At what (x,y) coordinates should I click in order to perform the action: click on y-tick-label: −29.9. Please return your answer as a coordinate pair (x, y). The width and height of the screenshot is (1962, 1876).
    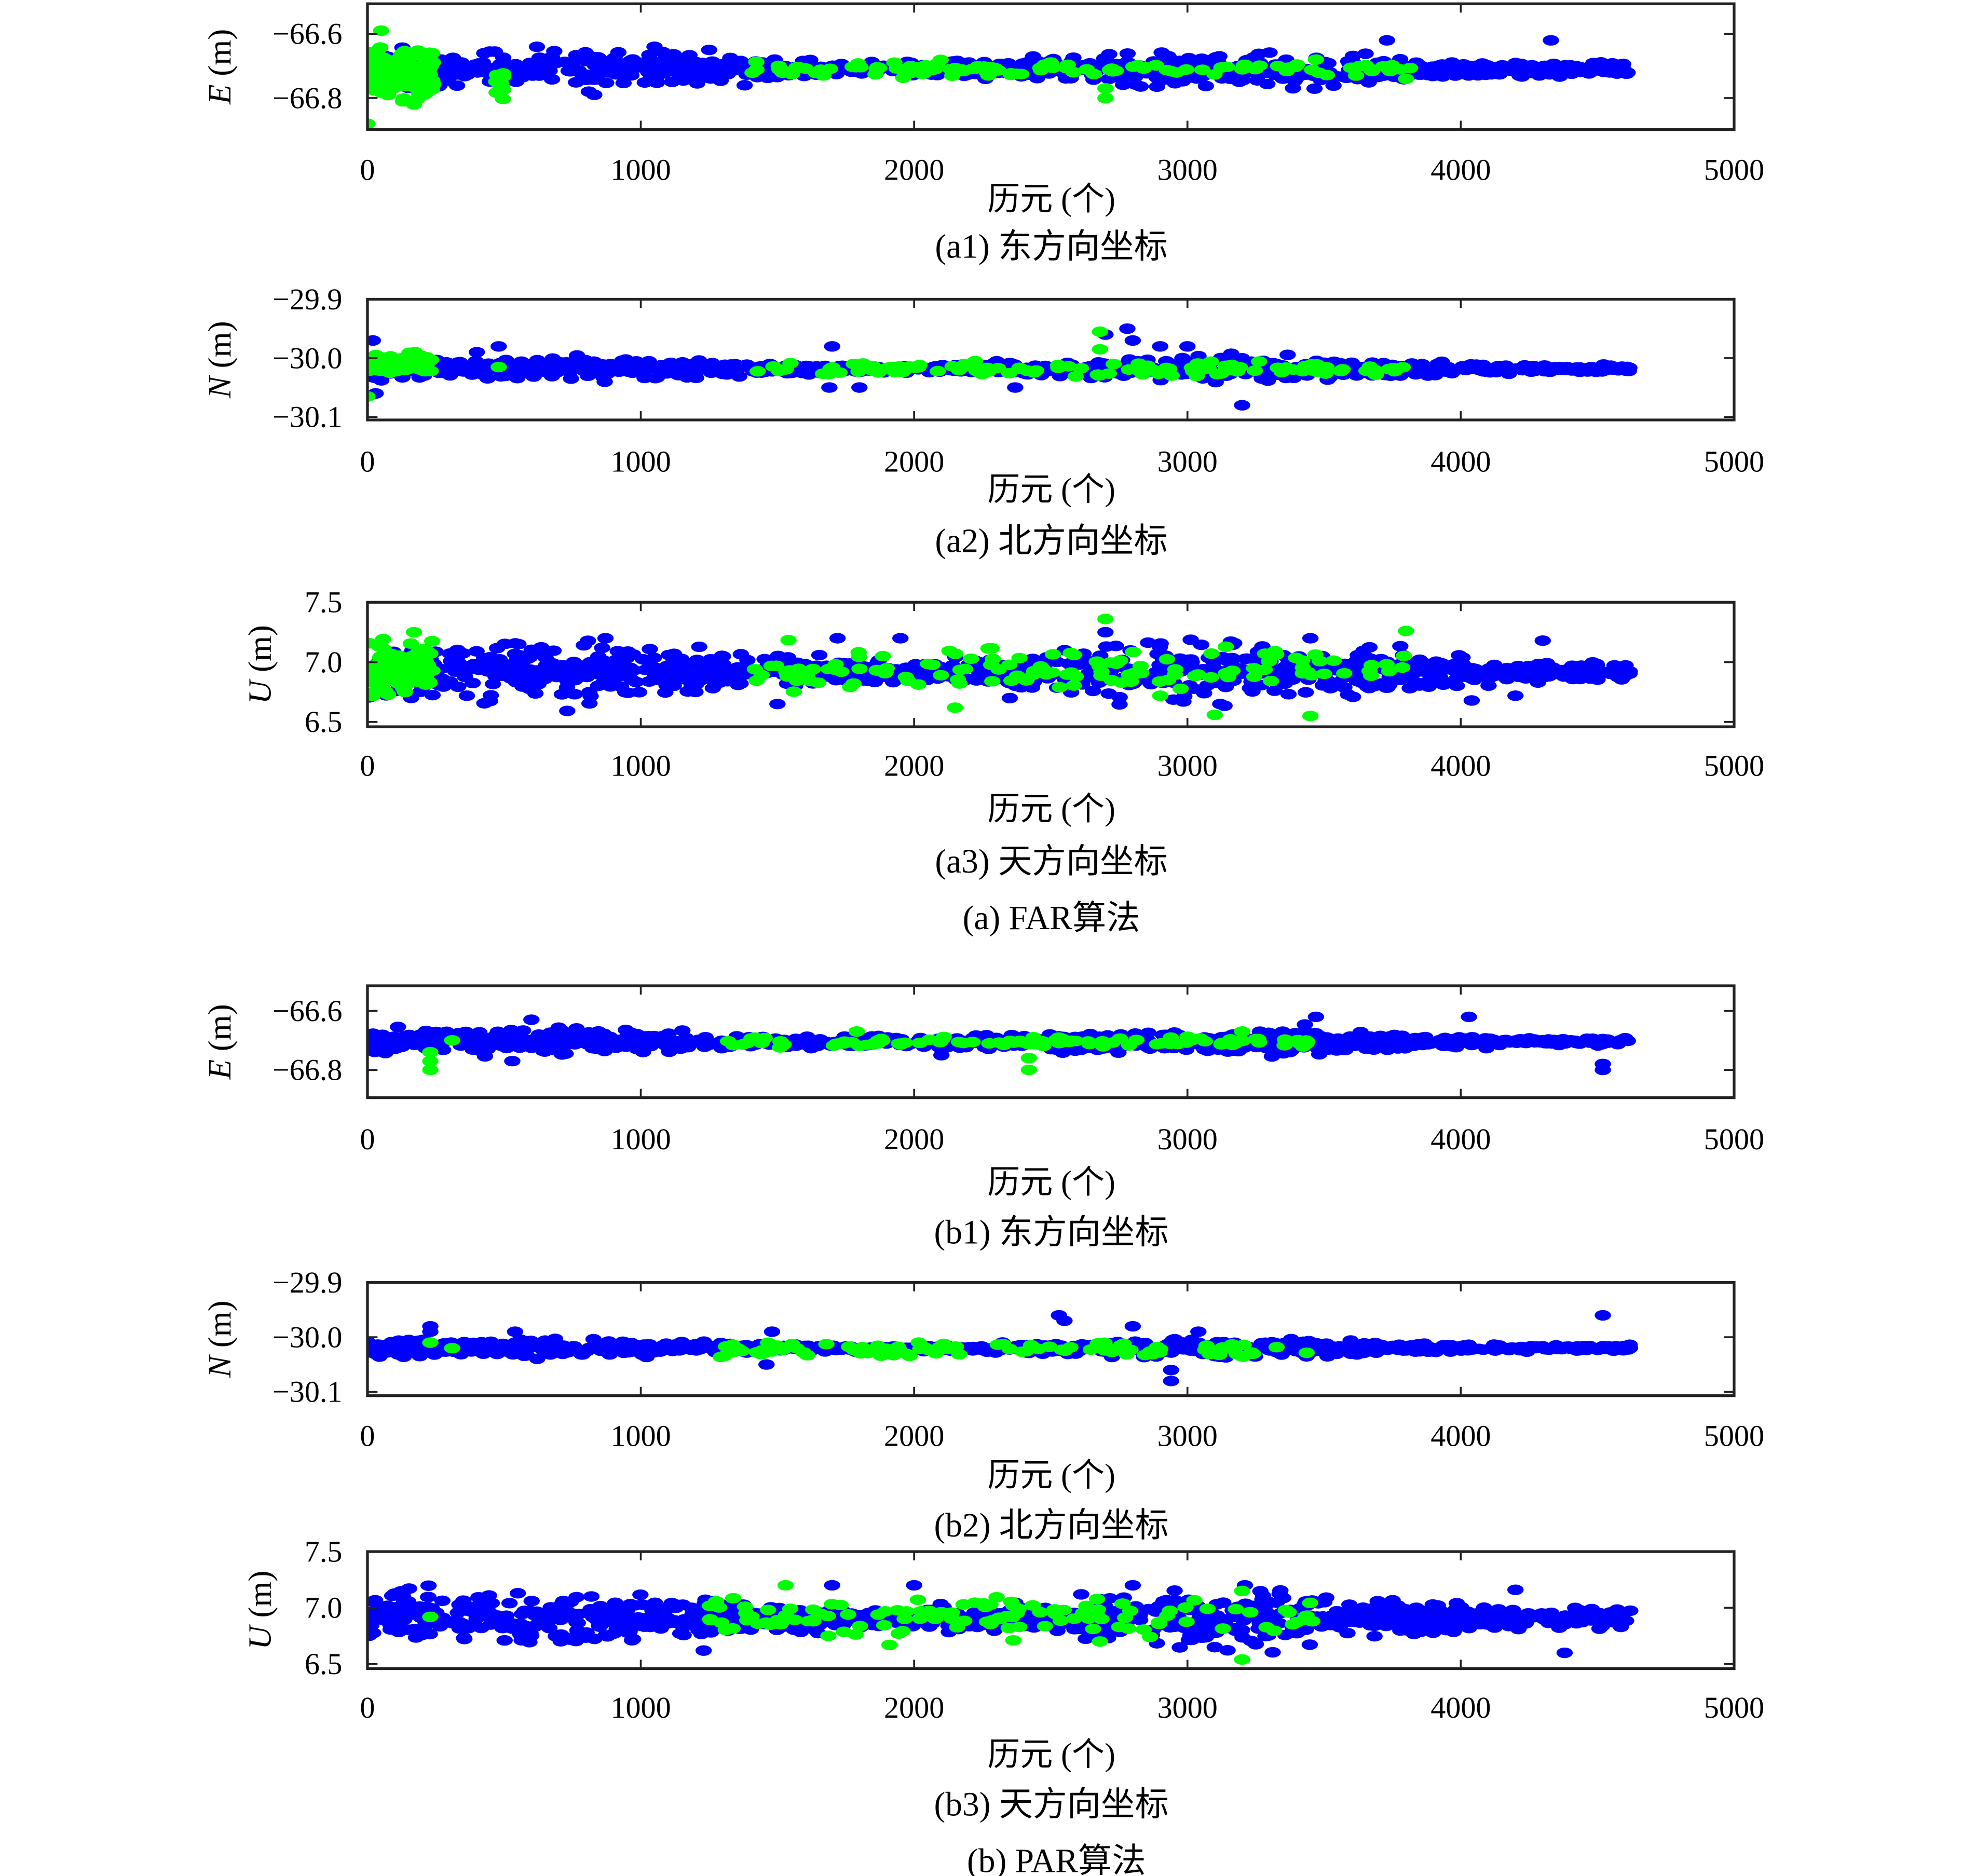
    Looking at the image, I should click on (307, 299).